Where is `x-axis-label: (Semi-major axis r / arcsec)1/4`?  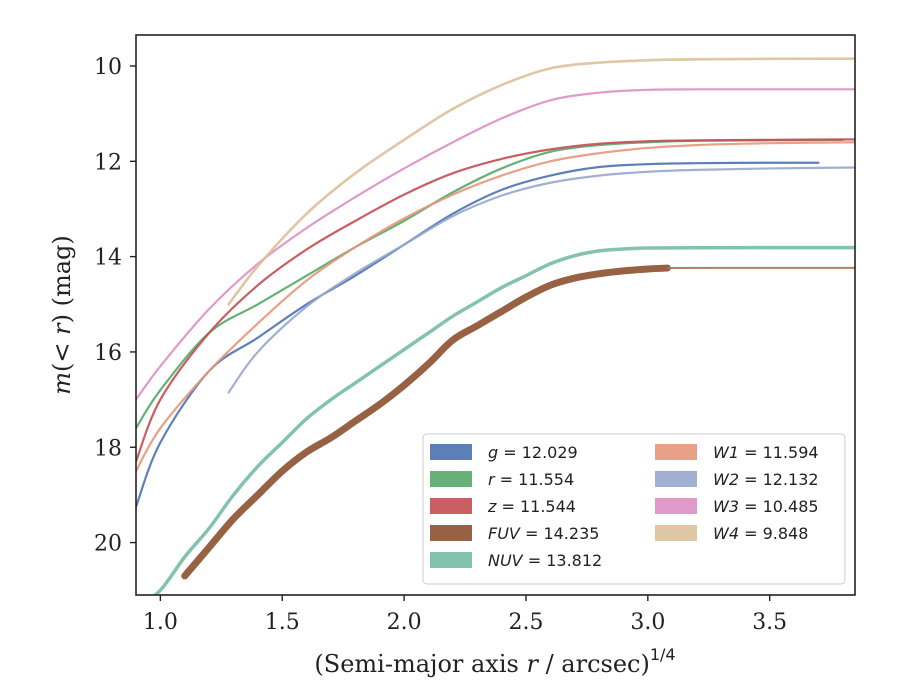 x-axis-label: (Semi-major axis r / arcsec)1/4 is located at coordinates (494, 661).